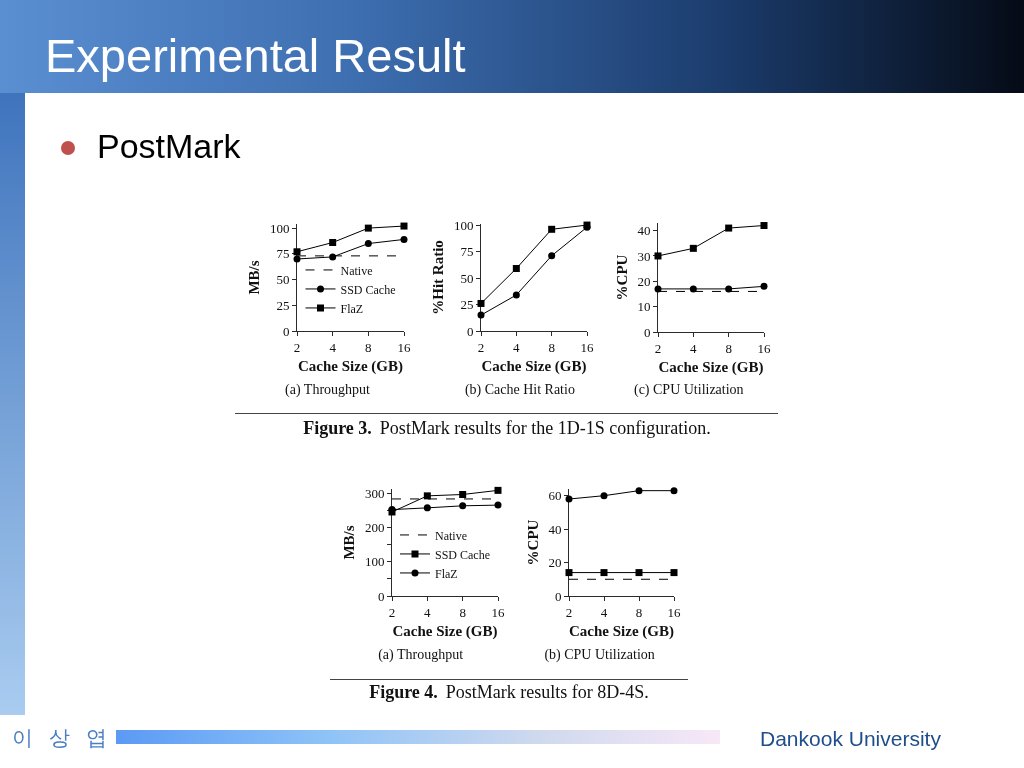 The width and height of the screenshot is (1024, 768). What do you see at coordinates (547, 691) in the screenshot?
I see `text: PostMark results for 8D-4S.` at bounding box center [547, 691].